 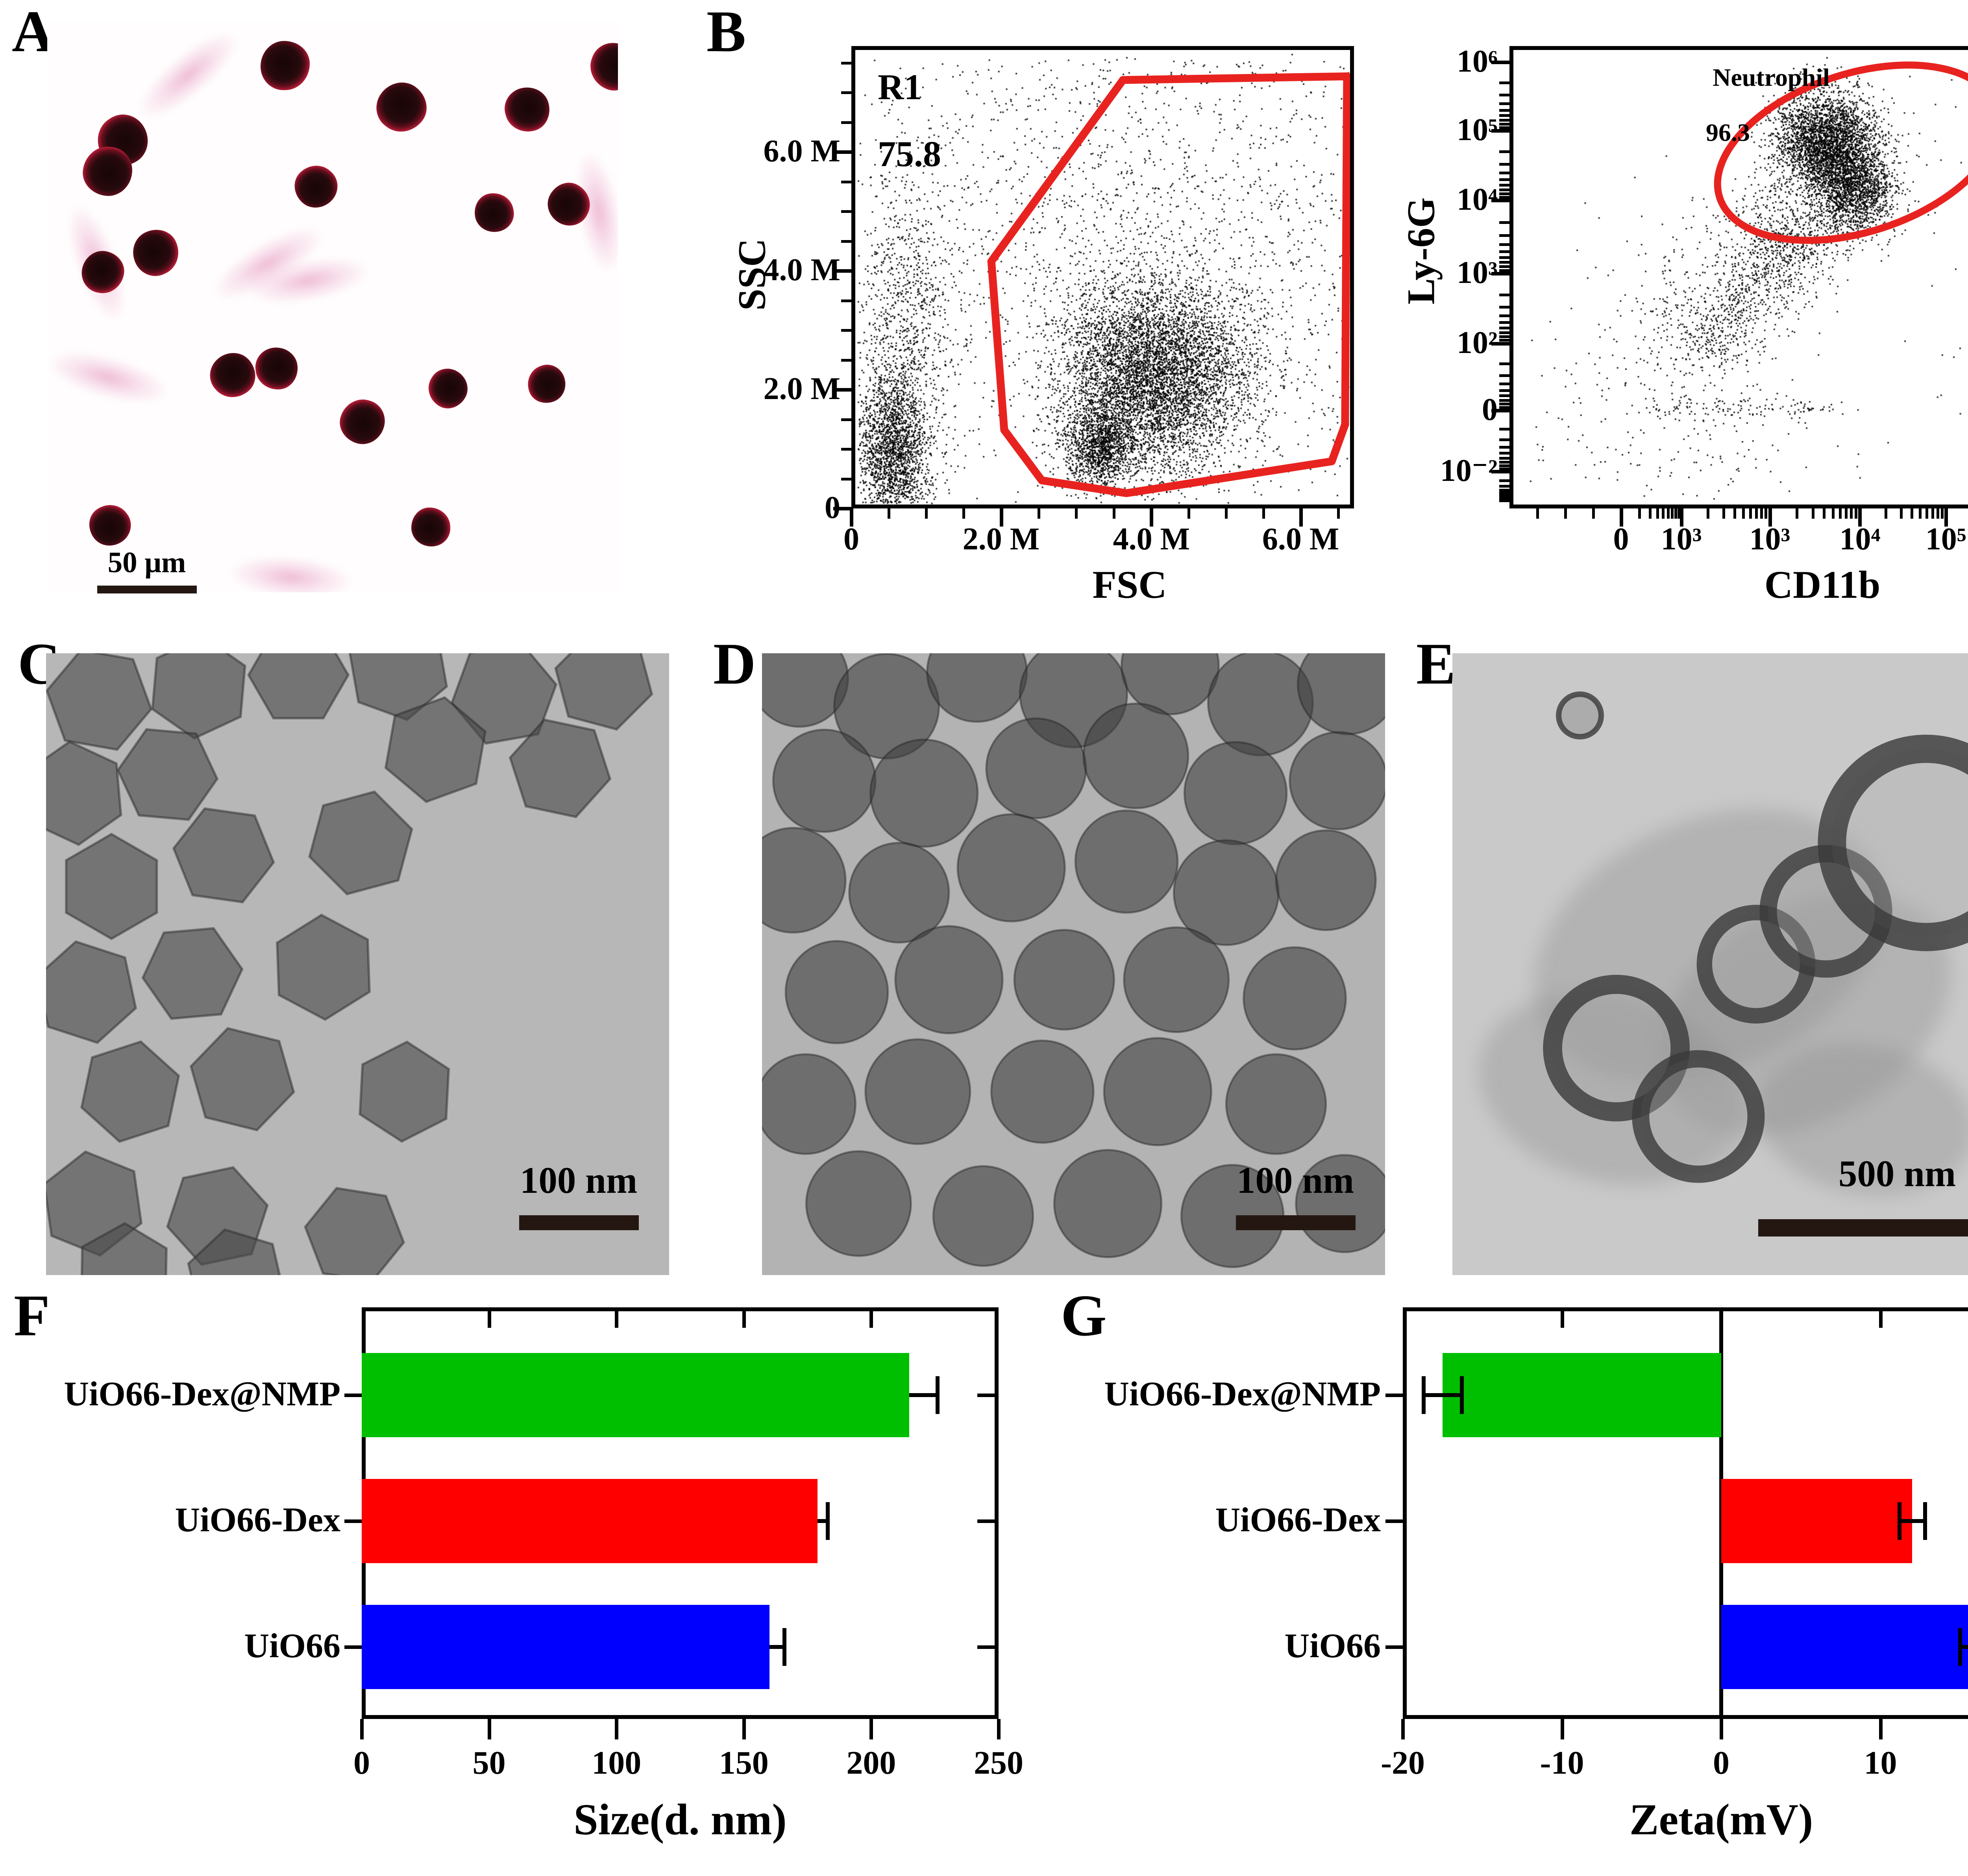 I want to click on tem-panel-d, so click(x=1073, y=964).